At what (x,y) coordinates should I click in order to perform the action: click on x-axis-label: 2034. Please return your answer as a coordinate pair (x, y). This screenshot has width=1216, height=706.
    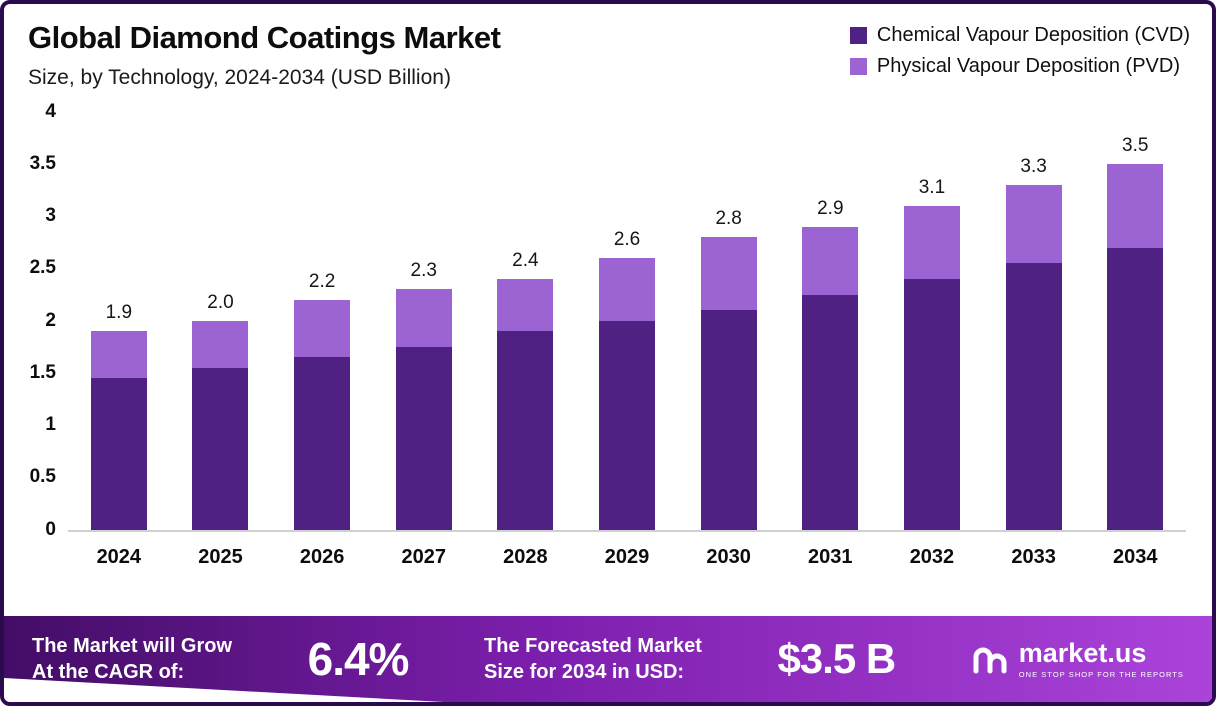
    Looking at the image, I should click on (1135, 556).